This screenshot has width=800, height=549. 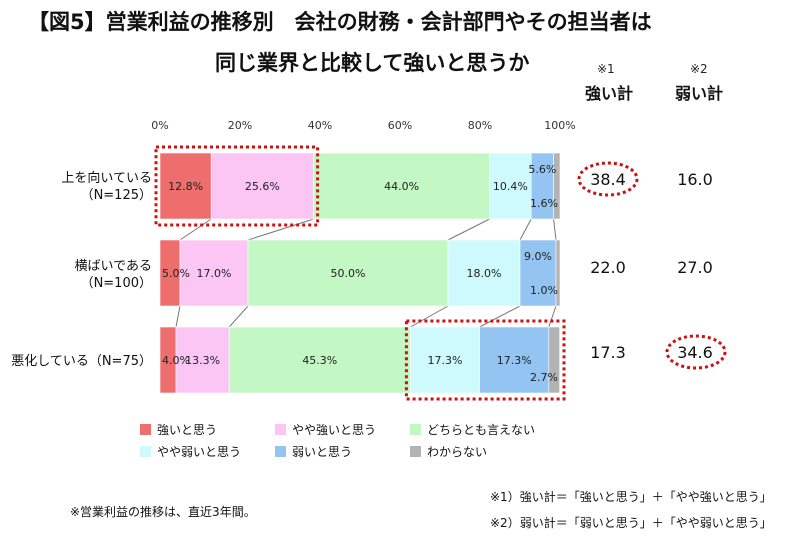 I want to click on x-tick-label-4: 80%, so click(x=480, y=125).